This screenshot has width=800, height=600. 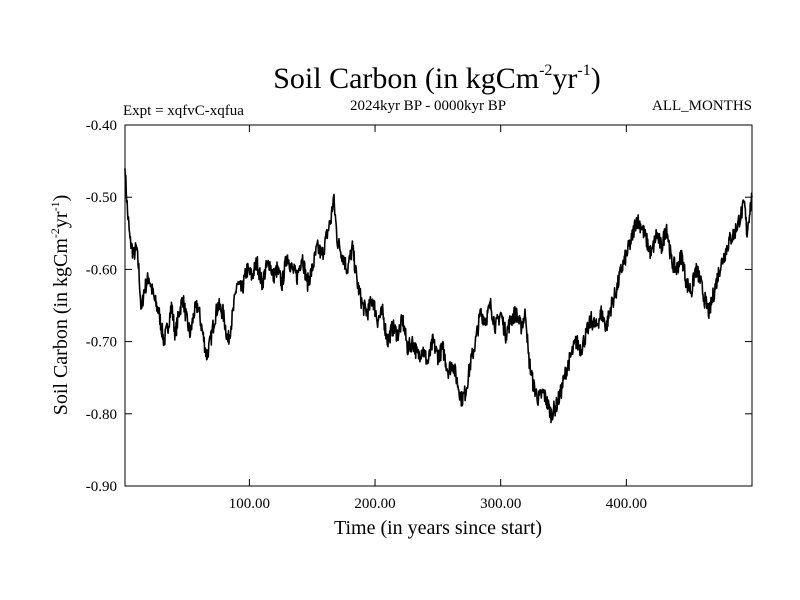 I want to click on y-tick-label: -0.90, so click(x=101, y=487).